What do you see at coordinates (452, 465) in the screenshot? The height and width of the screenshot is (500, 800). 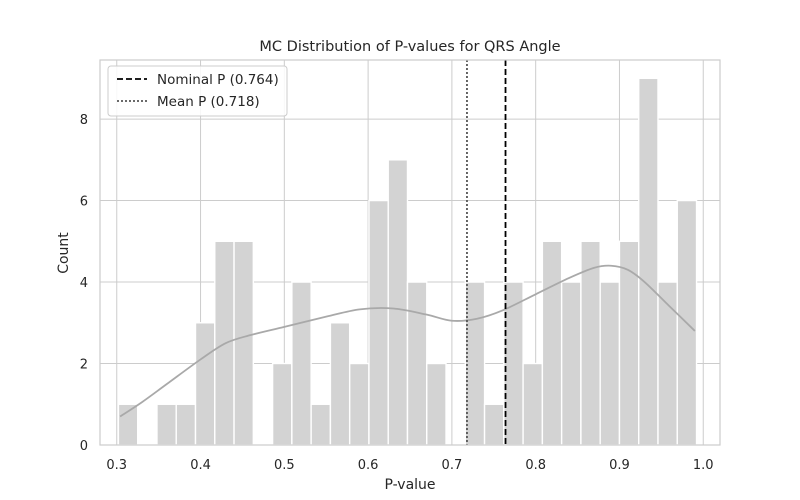 I see `x-tick-label: 0.7` at bounding box center [452, 465].